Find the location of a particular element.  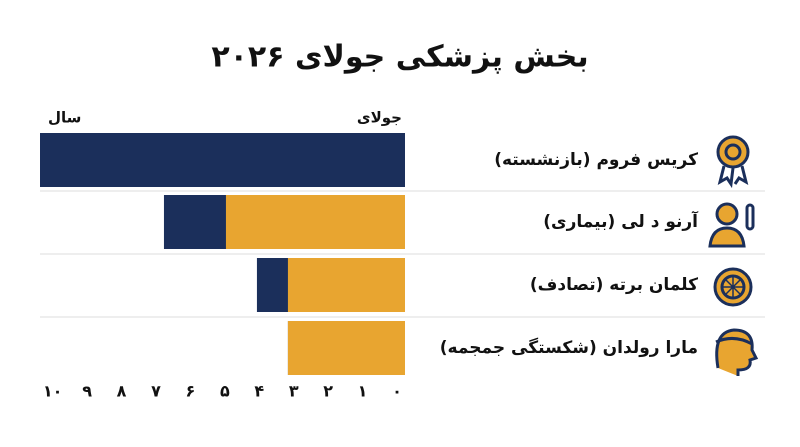

x-tick-label: ۶ is located at coordinates (191, 391).